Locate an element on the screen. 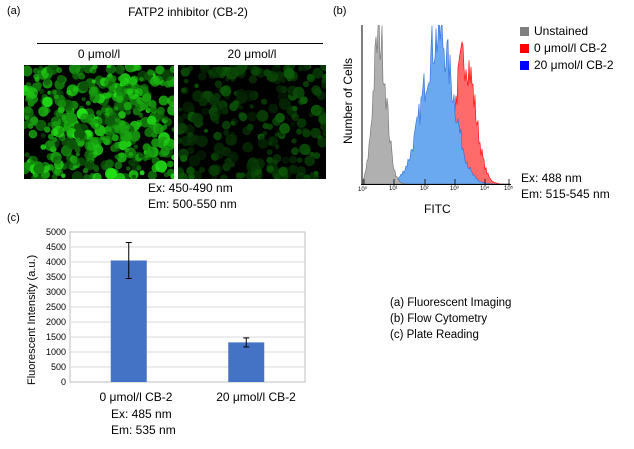  legend-item-unstained: Unstained is located at coordinates (554, 31).